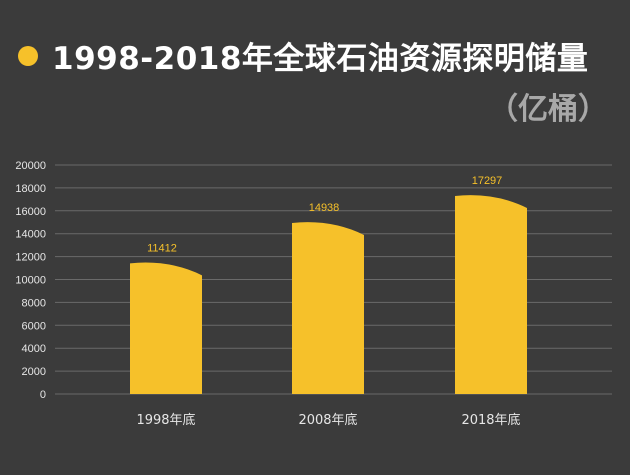 Image resolution: width=630 pixels, height=475 pixels. I want to click on data-label: 14938, so click(324, 208).